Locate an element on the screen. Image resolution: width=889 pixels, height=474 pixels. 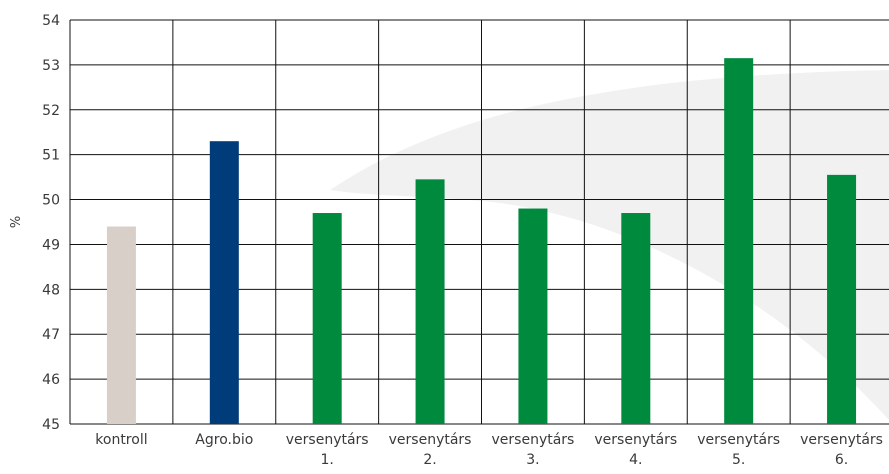
y-tick-label: 52 is located at coordinates (51, 111).